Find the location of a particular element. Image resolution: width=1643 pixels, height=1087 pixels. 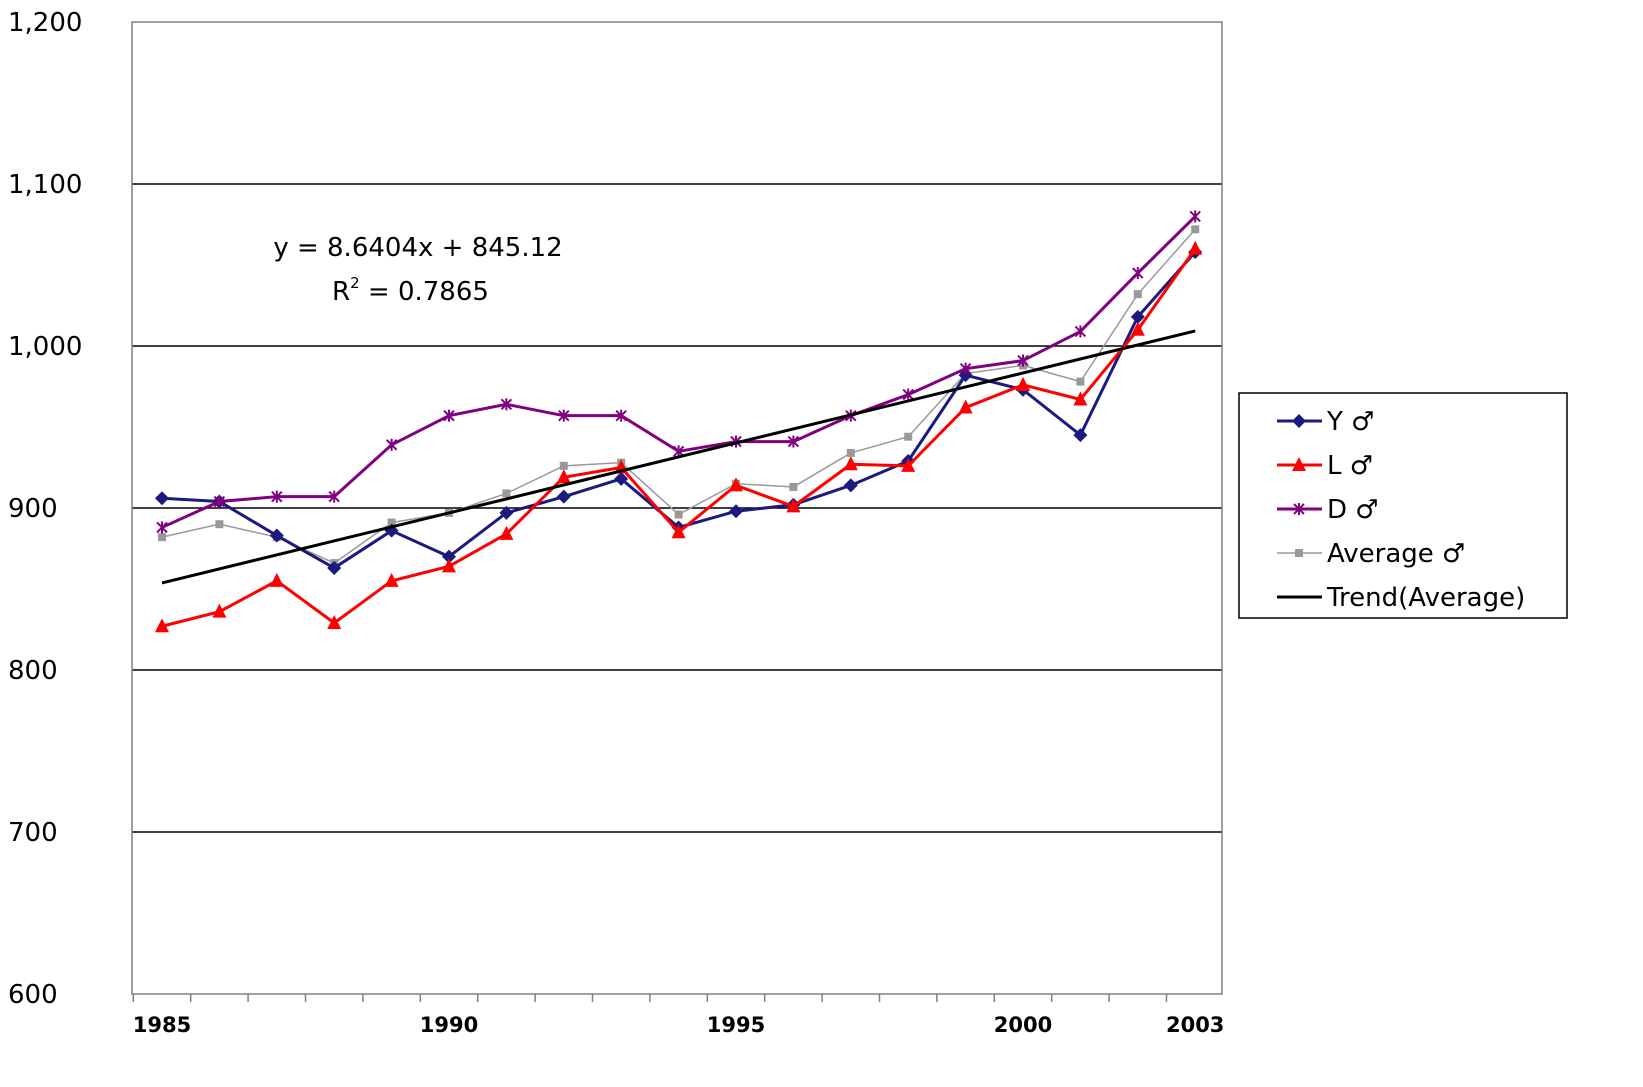

x-tick-label: 1990 is located at coordinates (449, 1025).